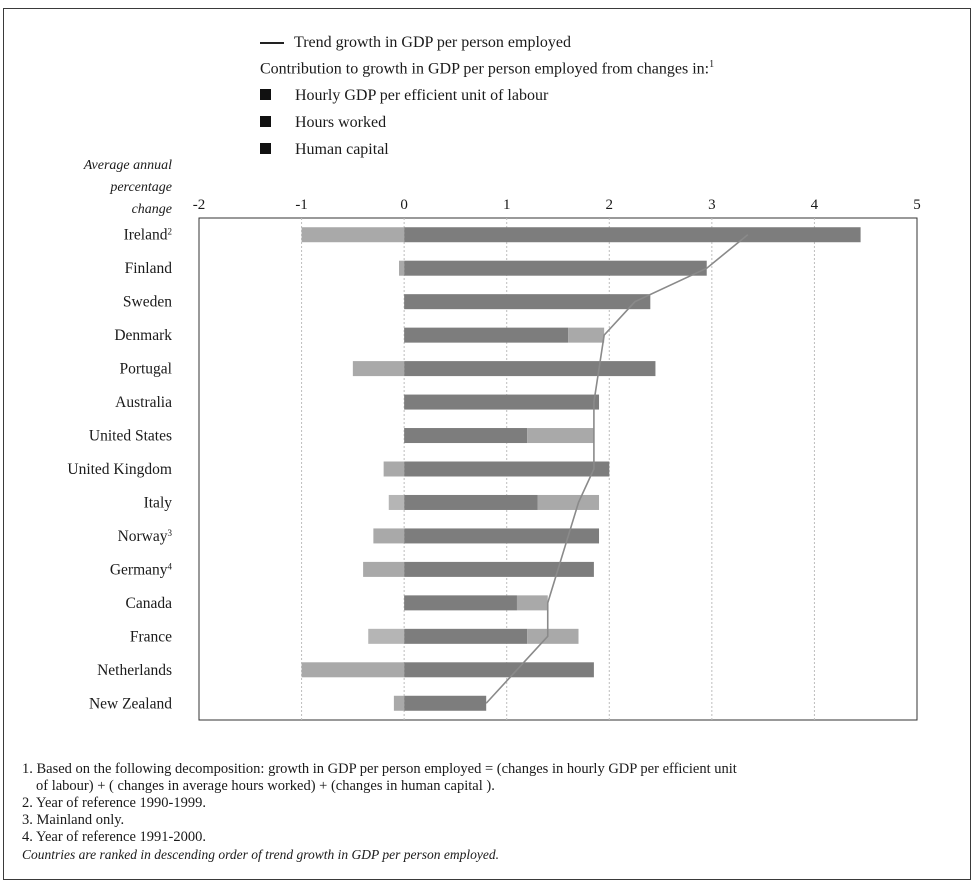 The width and height of the screenshot is (979, 888). I want to click on x-tick-label: 0, so click(404, 205).